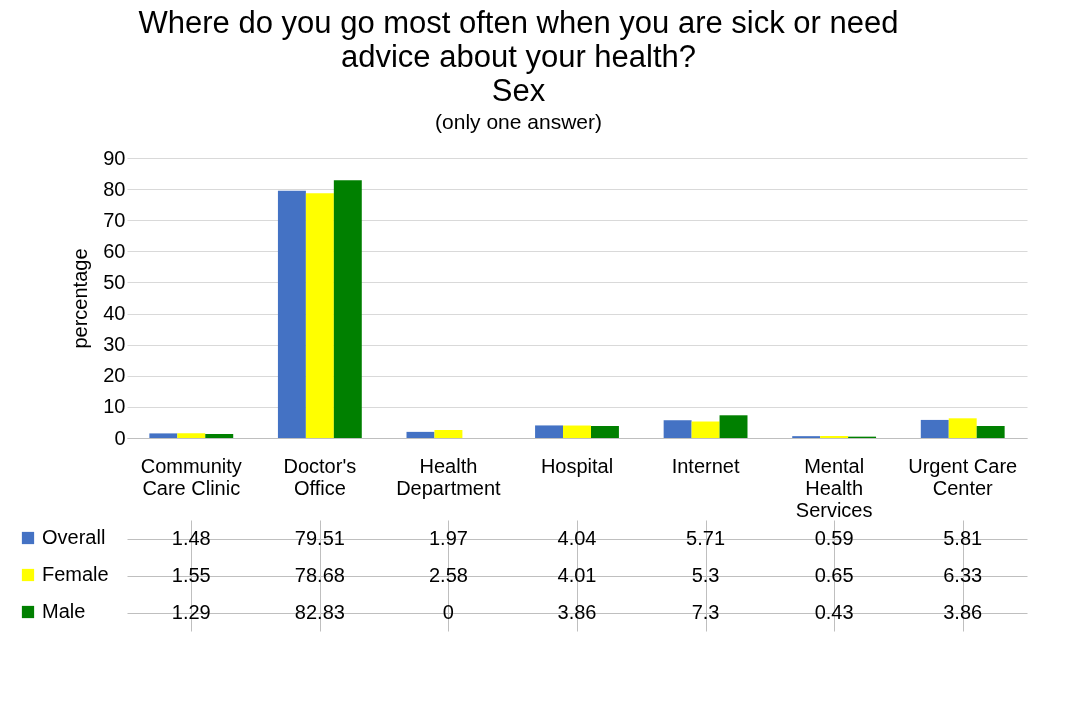 The height and width of the screenshot is (702, 1067). I want to click on data-label: 5.71, so click(706, 537).